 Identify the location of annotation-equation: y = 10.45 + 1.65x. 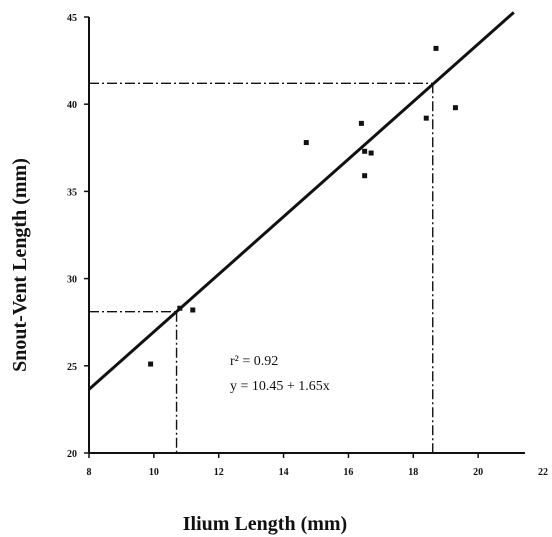
(280, 386).